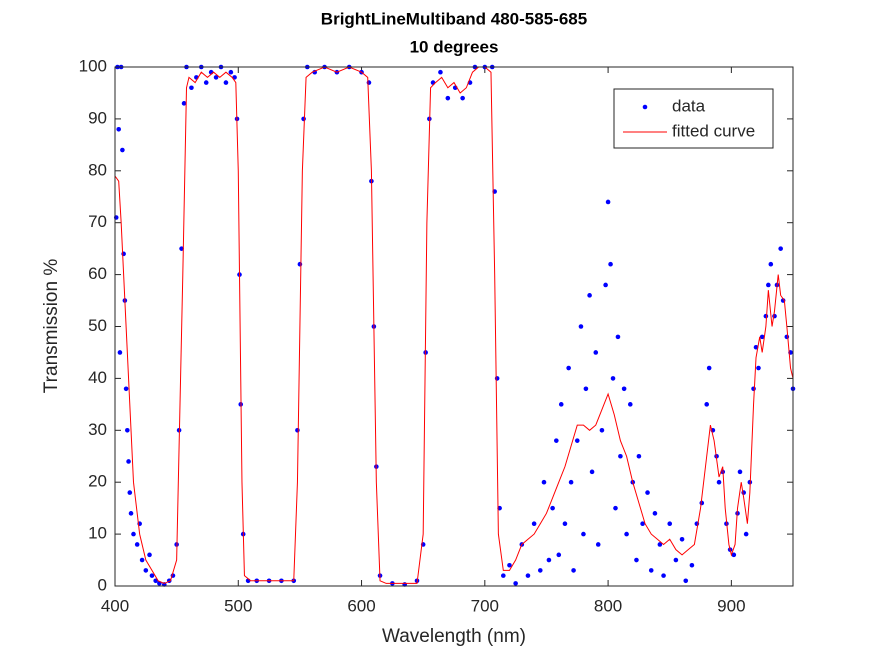  I want to click on x-tick-label: 600, so click(361, 605).